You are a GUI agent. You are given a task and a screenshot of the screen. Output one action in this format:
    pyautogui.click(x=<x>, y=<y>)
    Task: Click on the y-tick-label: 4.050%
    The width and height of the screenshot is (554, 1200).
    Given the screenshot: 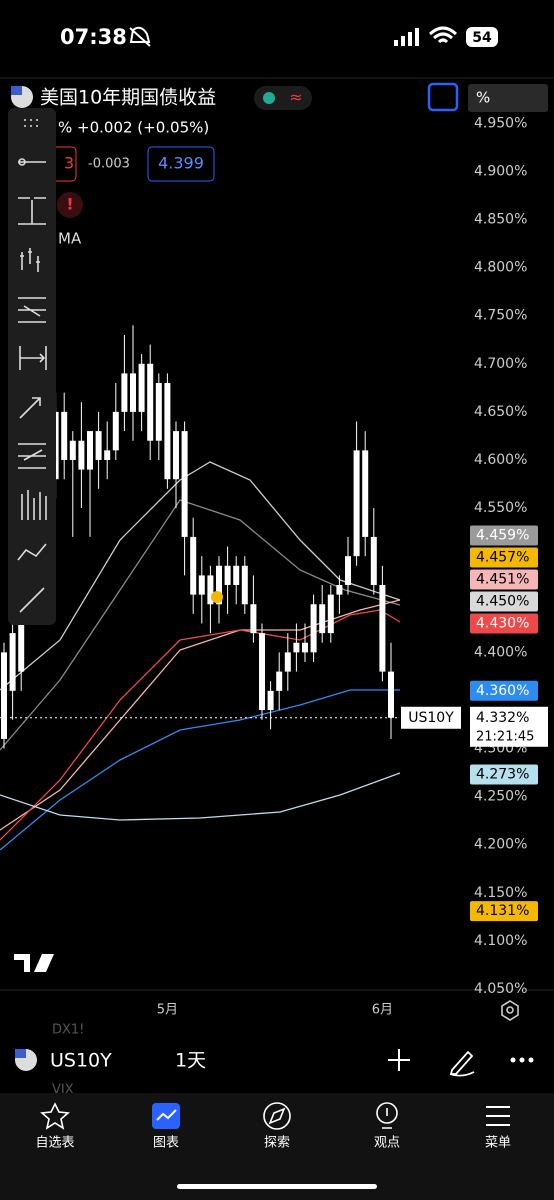 What is the action you would take?
    pyautogui.click(x=500, y=989)
    